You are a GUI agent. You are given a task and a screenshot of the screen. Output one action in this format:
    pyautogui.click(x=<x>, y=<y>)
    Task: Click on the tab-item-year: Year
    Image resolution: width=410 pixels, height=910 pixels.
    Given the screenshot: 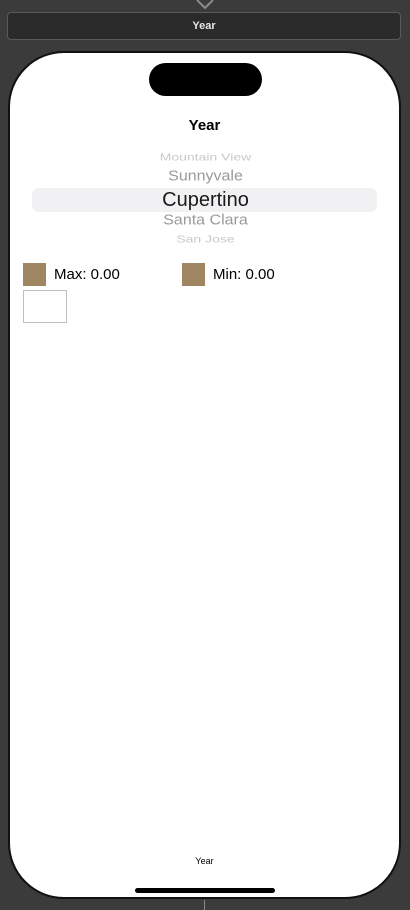 What is the action you would take?
    pyautogui.click(x=204, y=861)
    